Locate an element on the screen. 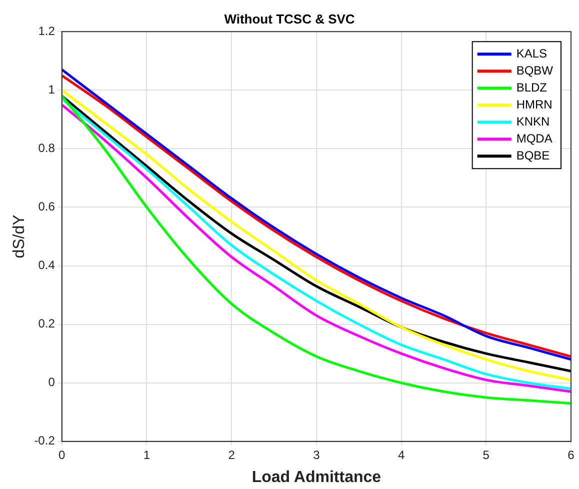  y-tick-label: 1.2 is located at coordinates (47, 31).